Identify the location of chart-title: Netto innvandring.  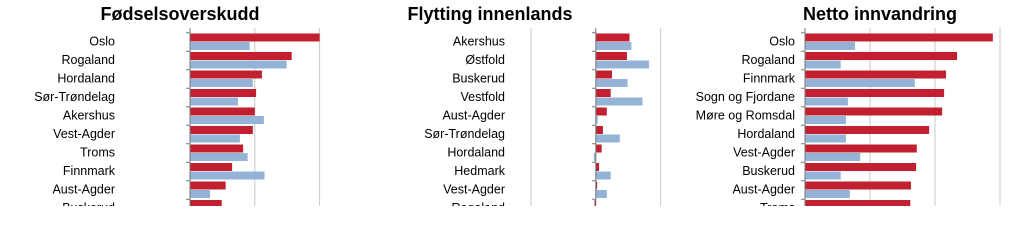
(880, 14).